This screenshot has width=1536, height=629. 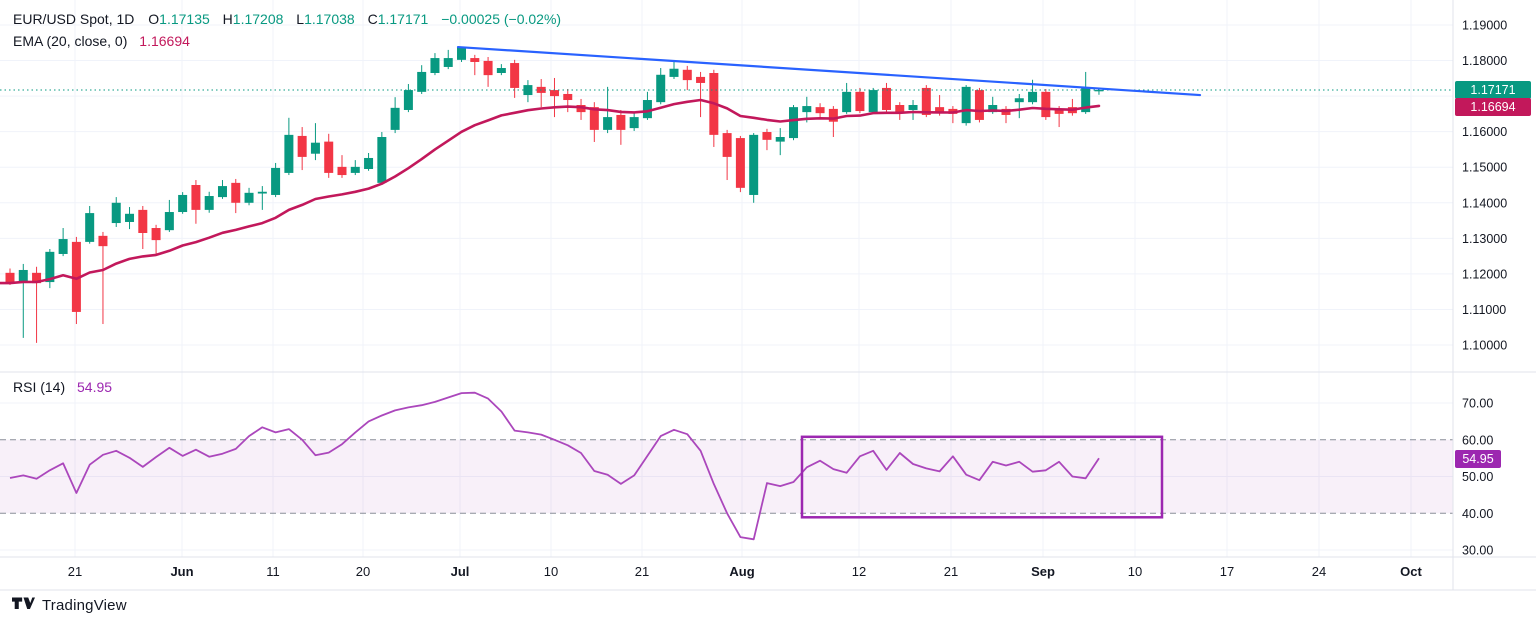 I want to click on price-axis-label: 1.18000, so click(x=1484, y=61).